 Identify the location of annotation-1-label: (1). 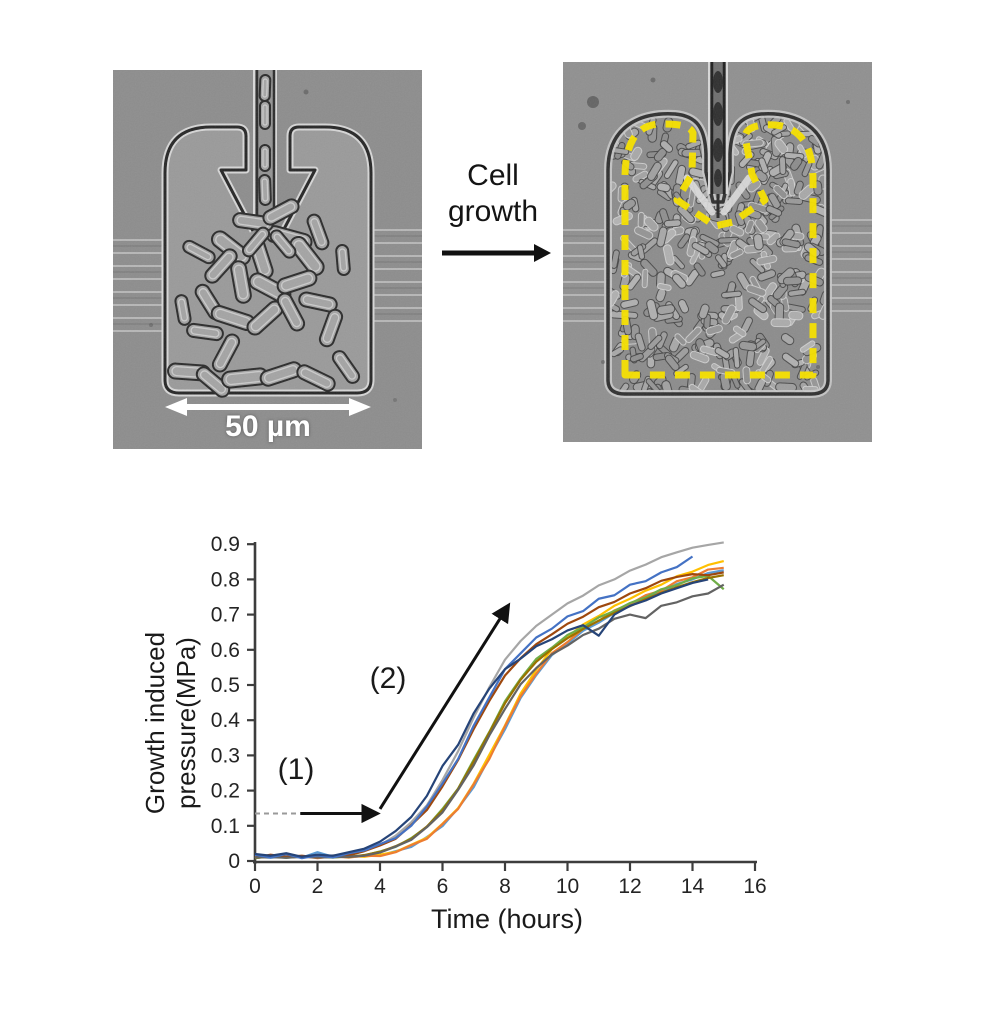
(296, 769).